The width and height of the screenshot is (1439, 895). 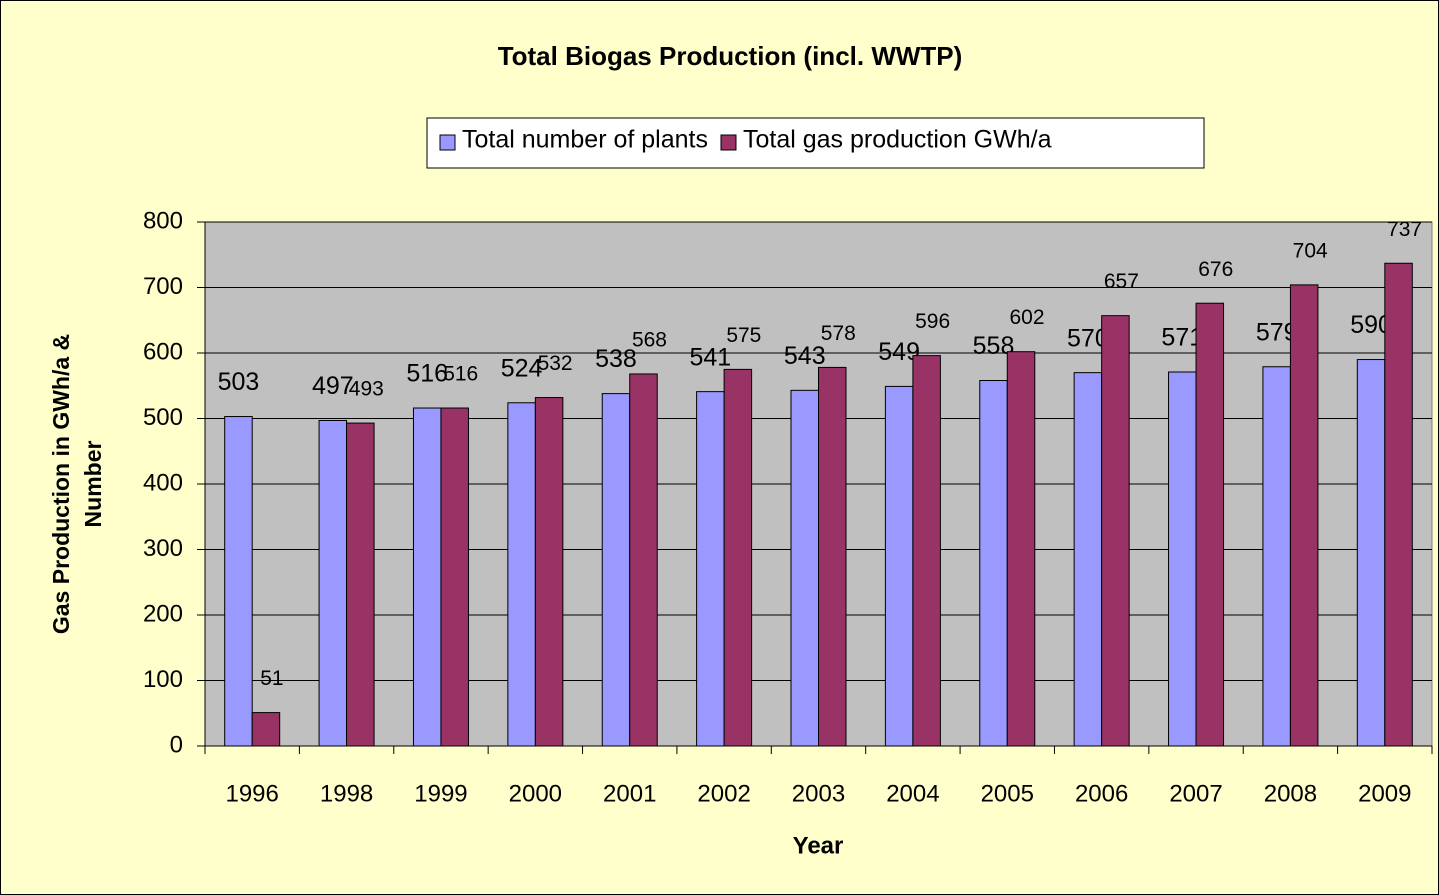 I want to click on data-label: 497, so click(x=333, y=386).